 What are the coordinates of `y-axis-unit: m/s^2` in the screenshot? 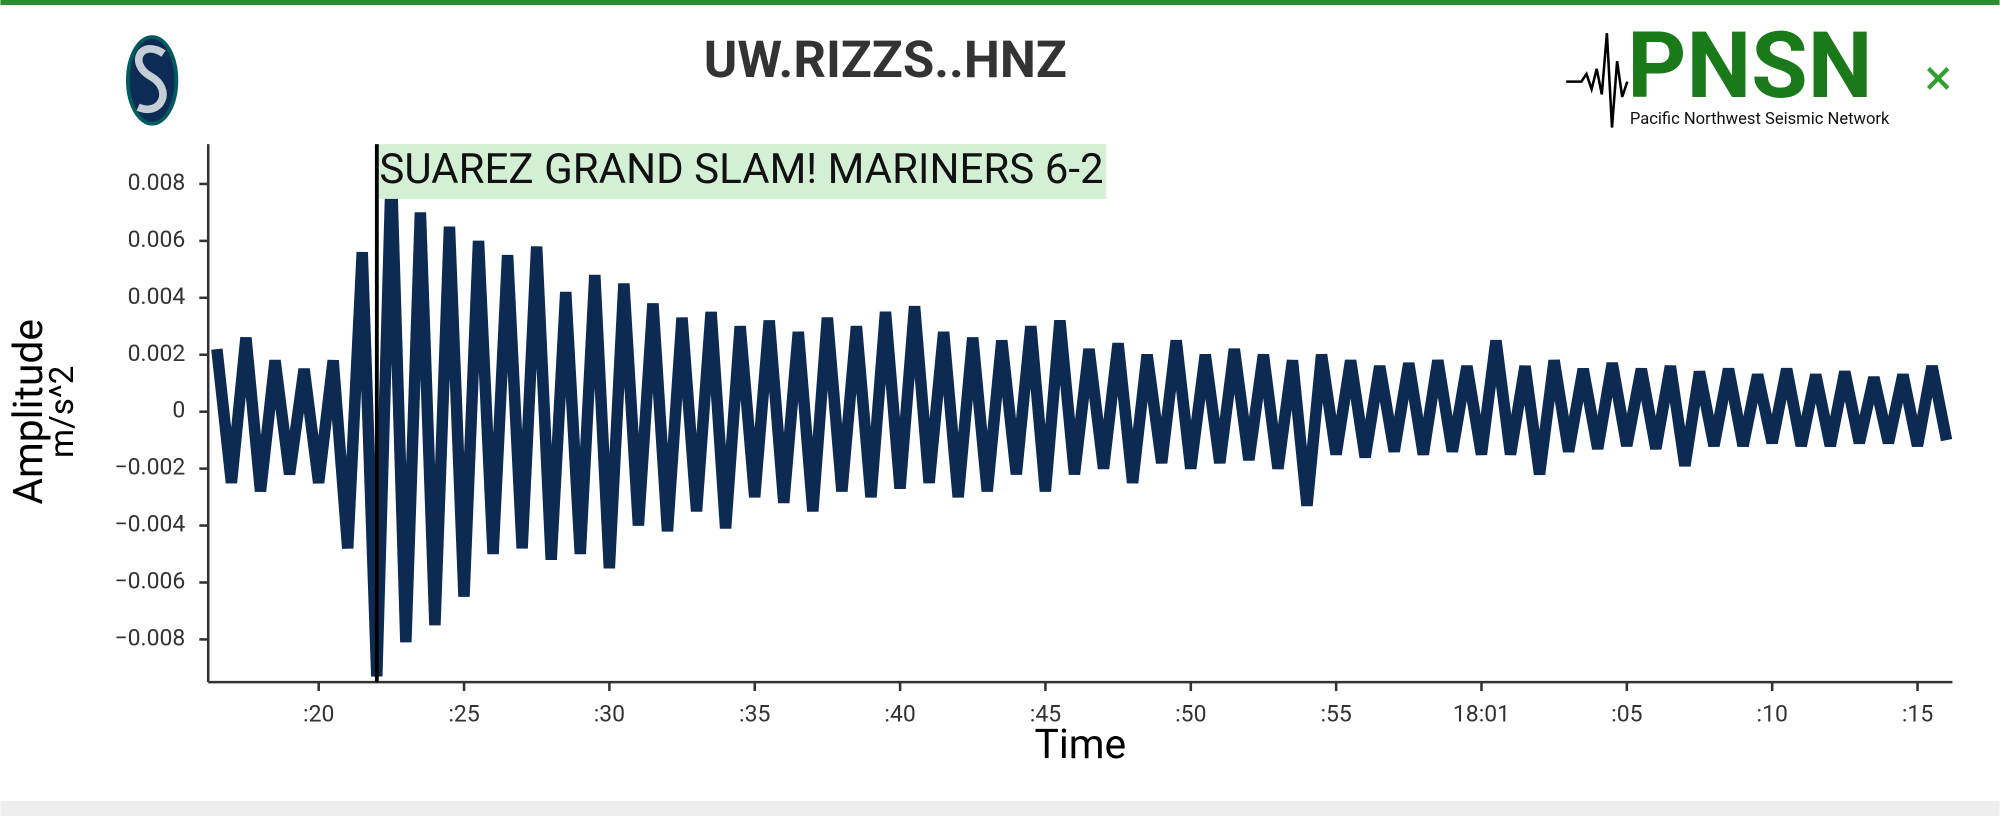 It's located at (62, 412).